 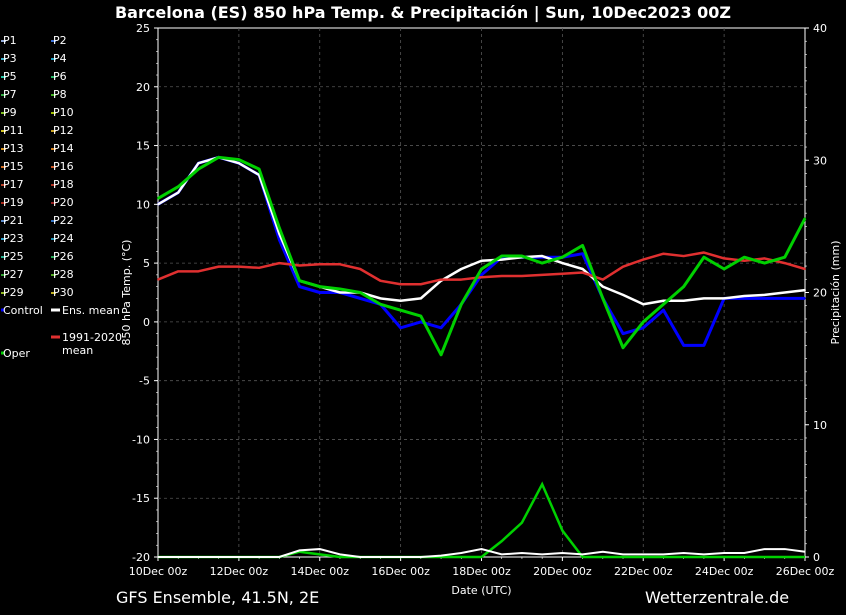 I want to click on legend-label-control: Control, so click(x=23, y=310).